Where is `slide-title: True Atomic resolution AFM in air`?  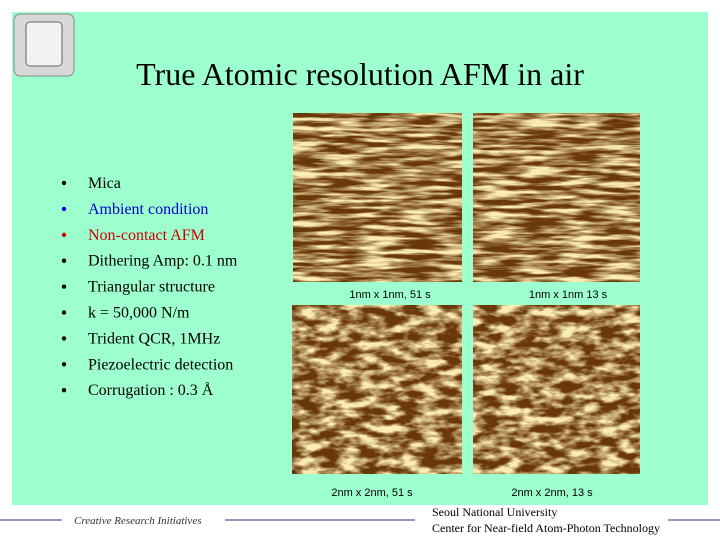
slide-title: True Atomic resolution AFM in air is located at coordinates (360, 74).